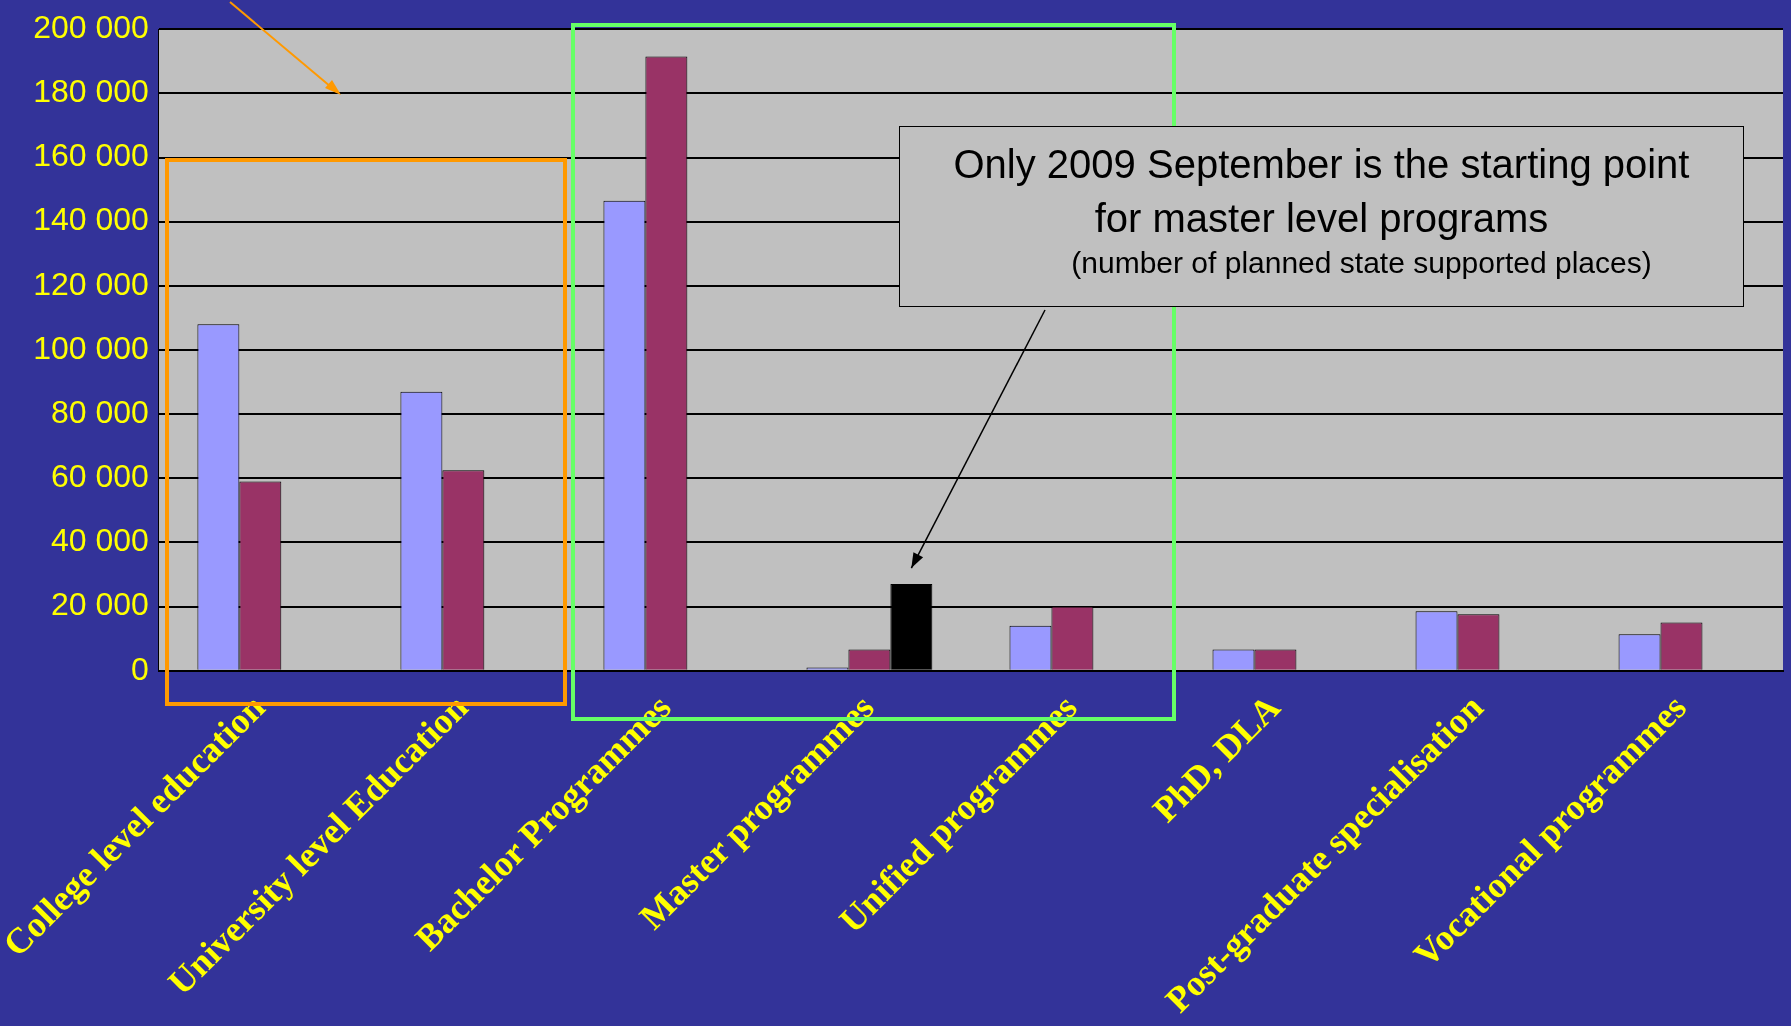 The width and height of the screenshot is (1791, 1026). I want to click on y-tick-label: 120 000, so click(91, 283).